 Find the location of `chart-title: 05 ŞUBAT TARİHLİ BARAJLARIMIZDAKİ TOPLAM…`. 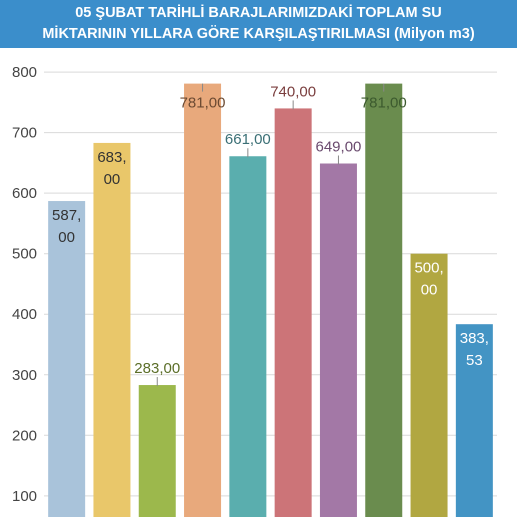

chart-title: 05 ŞUBAT TARİHLİ BARAJLARIMIZDAKİ TOPLAM… is located at coordinates (258, 24).